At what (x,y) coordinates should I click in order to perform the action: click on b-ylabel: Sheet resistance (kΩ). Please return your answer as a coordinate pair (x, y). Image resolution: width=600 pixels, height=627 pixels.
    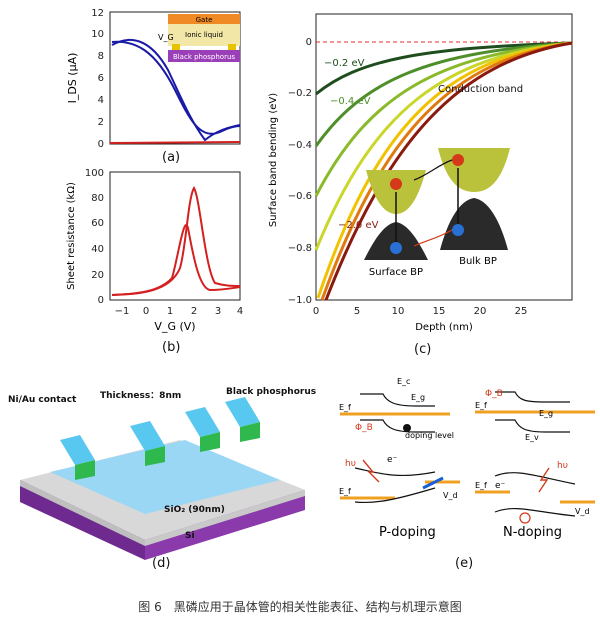
    Looking at the image, I should click on (71, 236).